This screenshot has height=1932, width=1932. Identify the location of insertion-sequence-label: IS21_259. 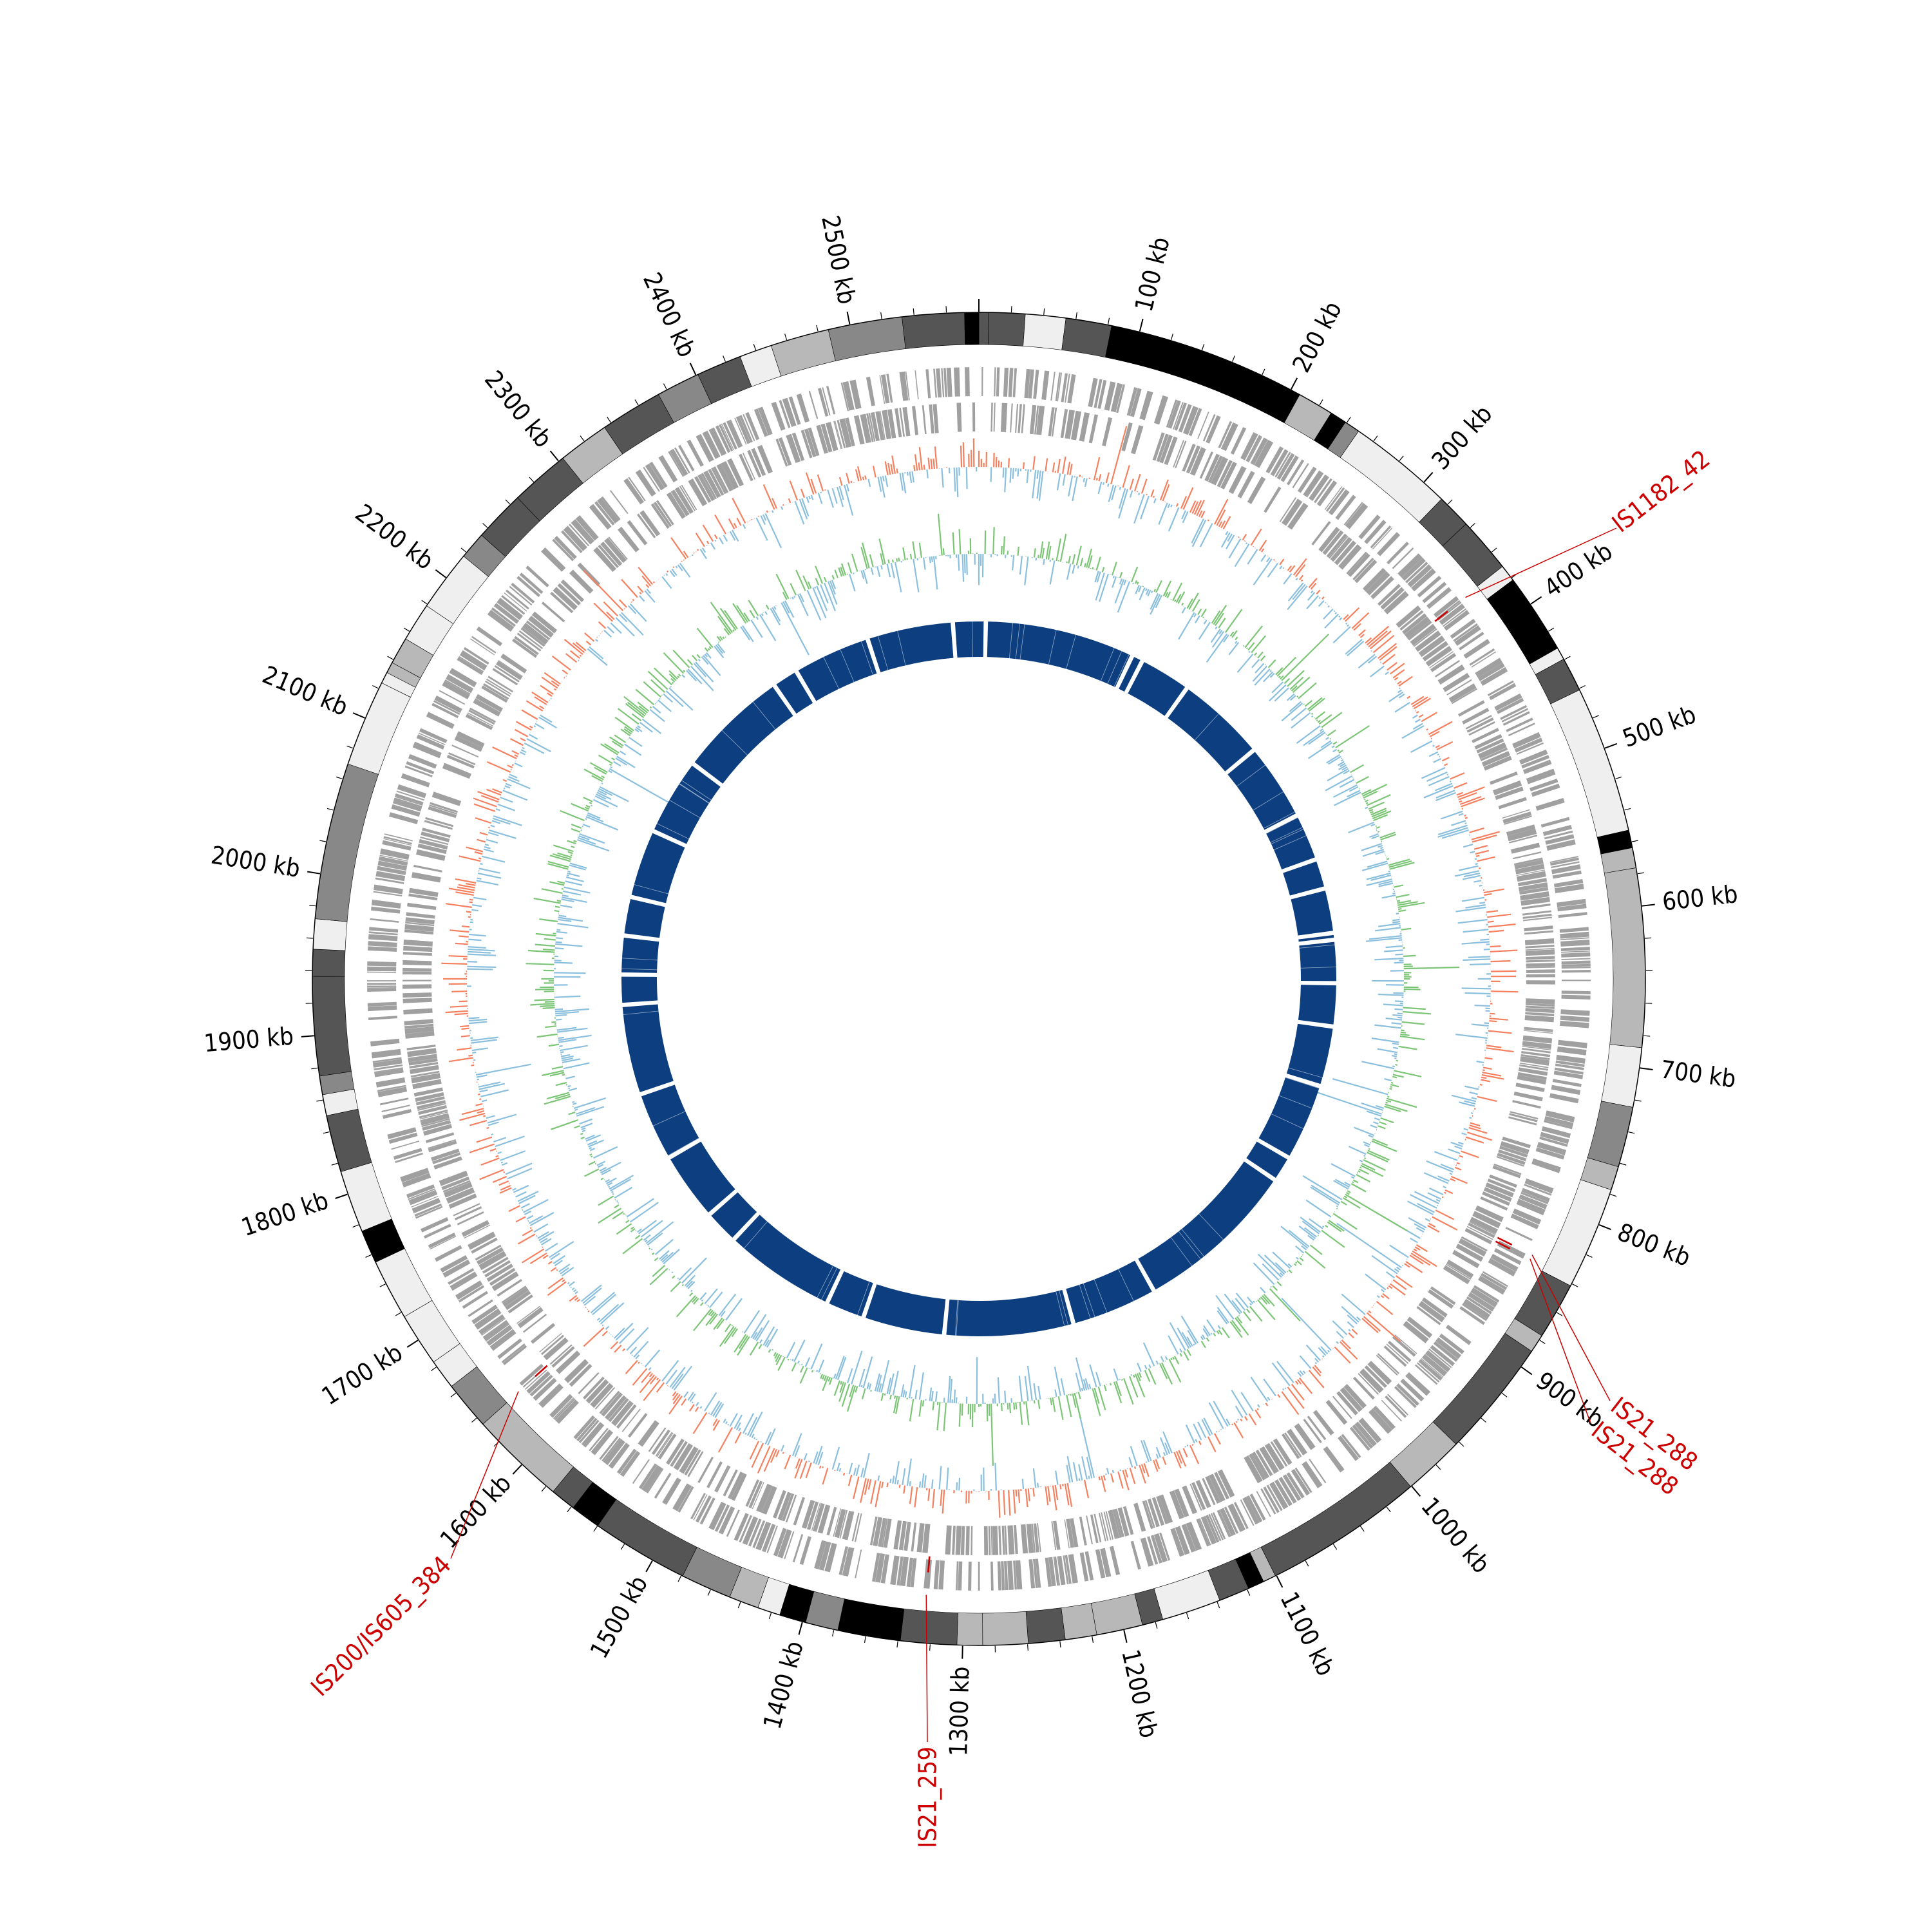
(928, 1797).